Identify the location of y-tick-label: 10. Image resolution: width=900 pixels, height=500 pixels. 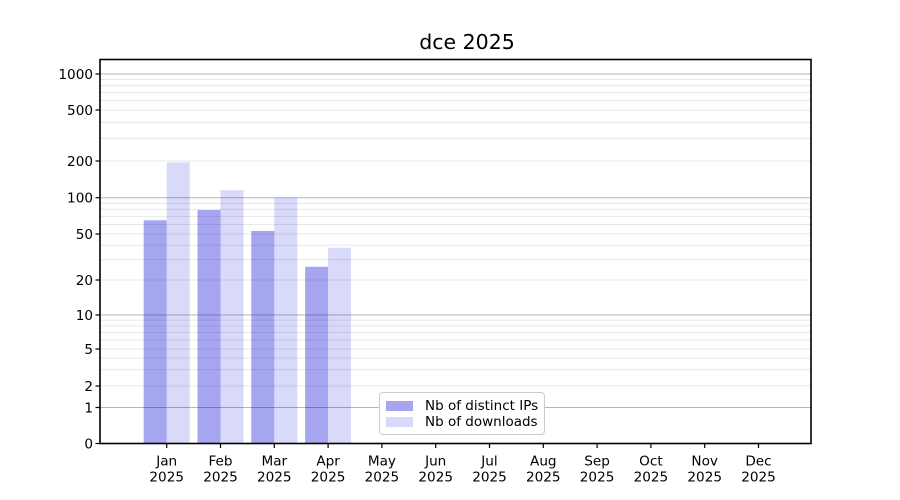
(84, 316).